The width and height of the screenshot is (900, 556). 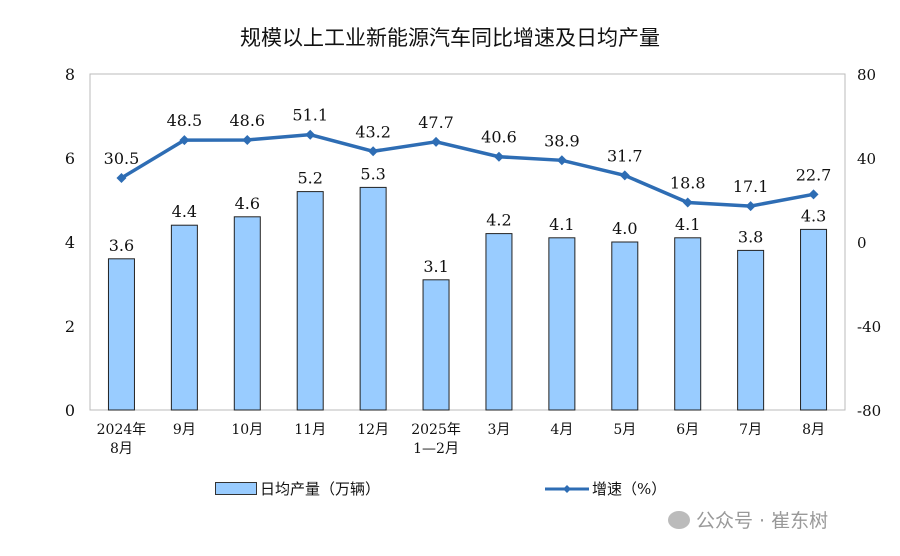 I want to click on legend-bar-swatch, so click(x=236, y=488).